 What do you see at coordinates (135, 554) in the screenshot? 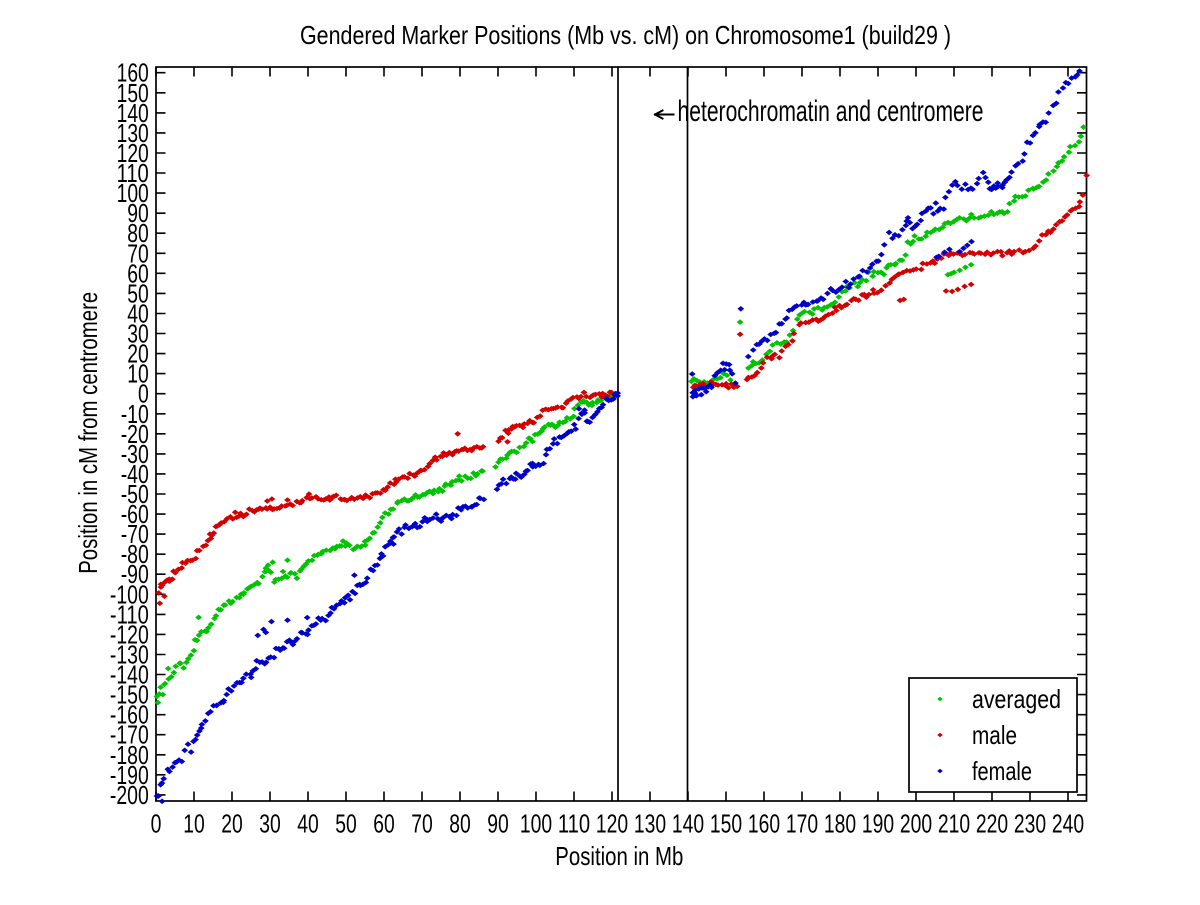
I see `svg-text: -80` at bounding box center [135, 554].